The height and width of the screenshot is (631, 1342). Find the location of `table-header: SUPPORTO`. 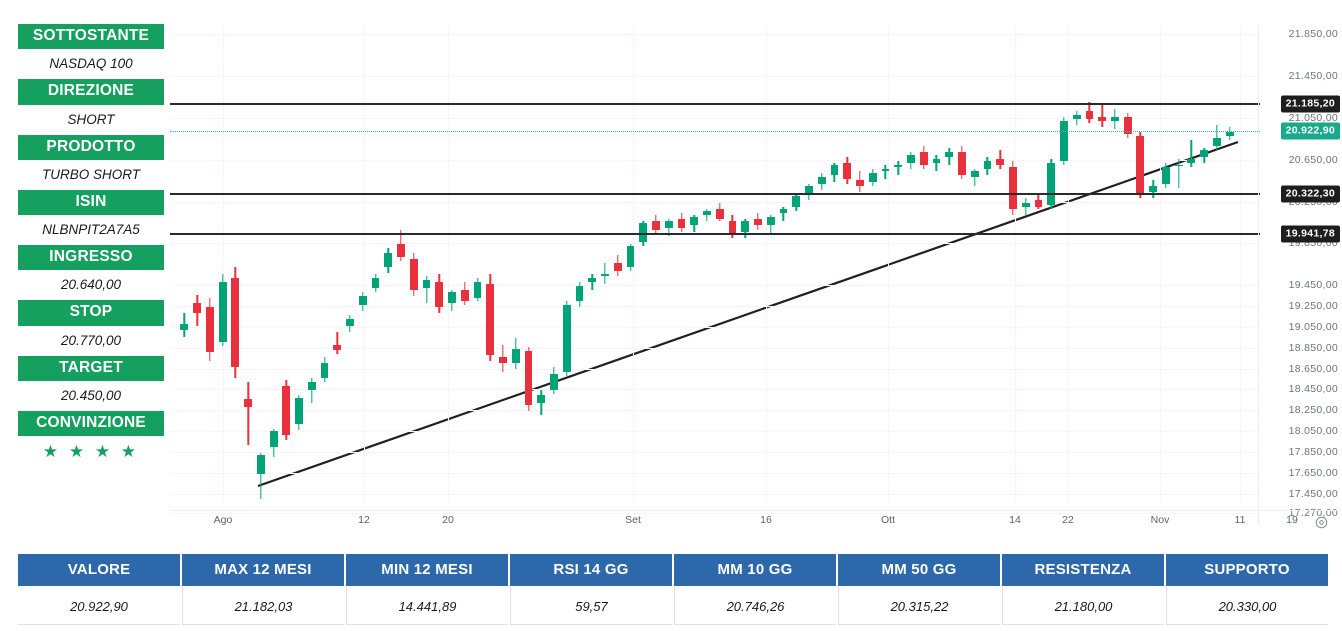

table-header: SUPPORTO is located at coordinates (1247, 570).